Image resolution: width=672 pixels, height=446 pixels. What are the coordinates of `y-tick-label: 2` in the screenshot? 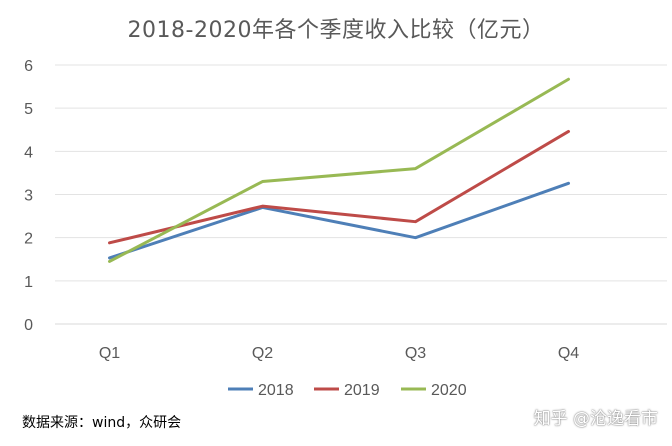 It's located at (28, 239).